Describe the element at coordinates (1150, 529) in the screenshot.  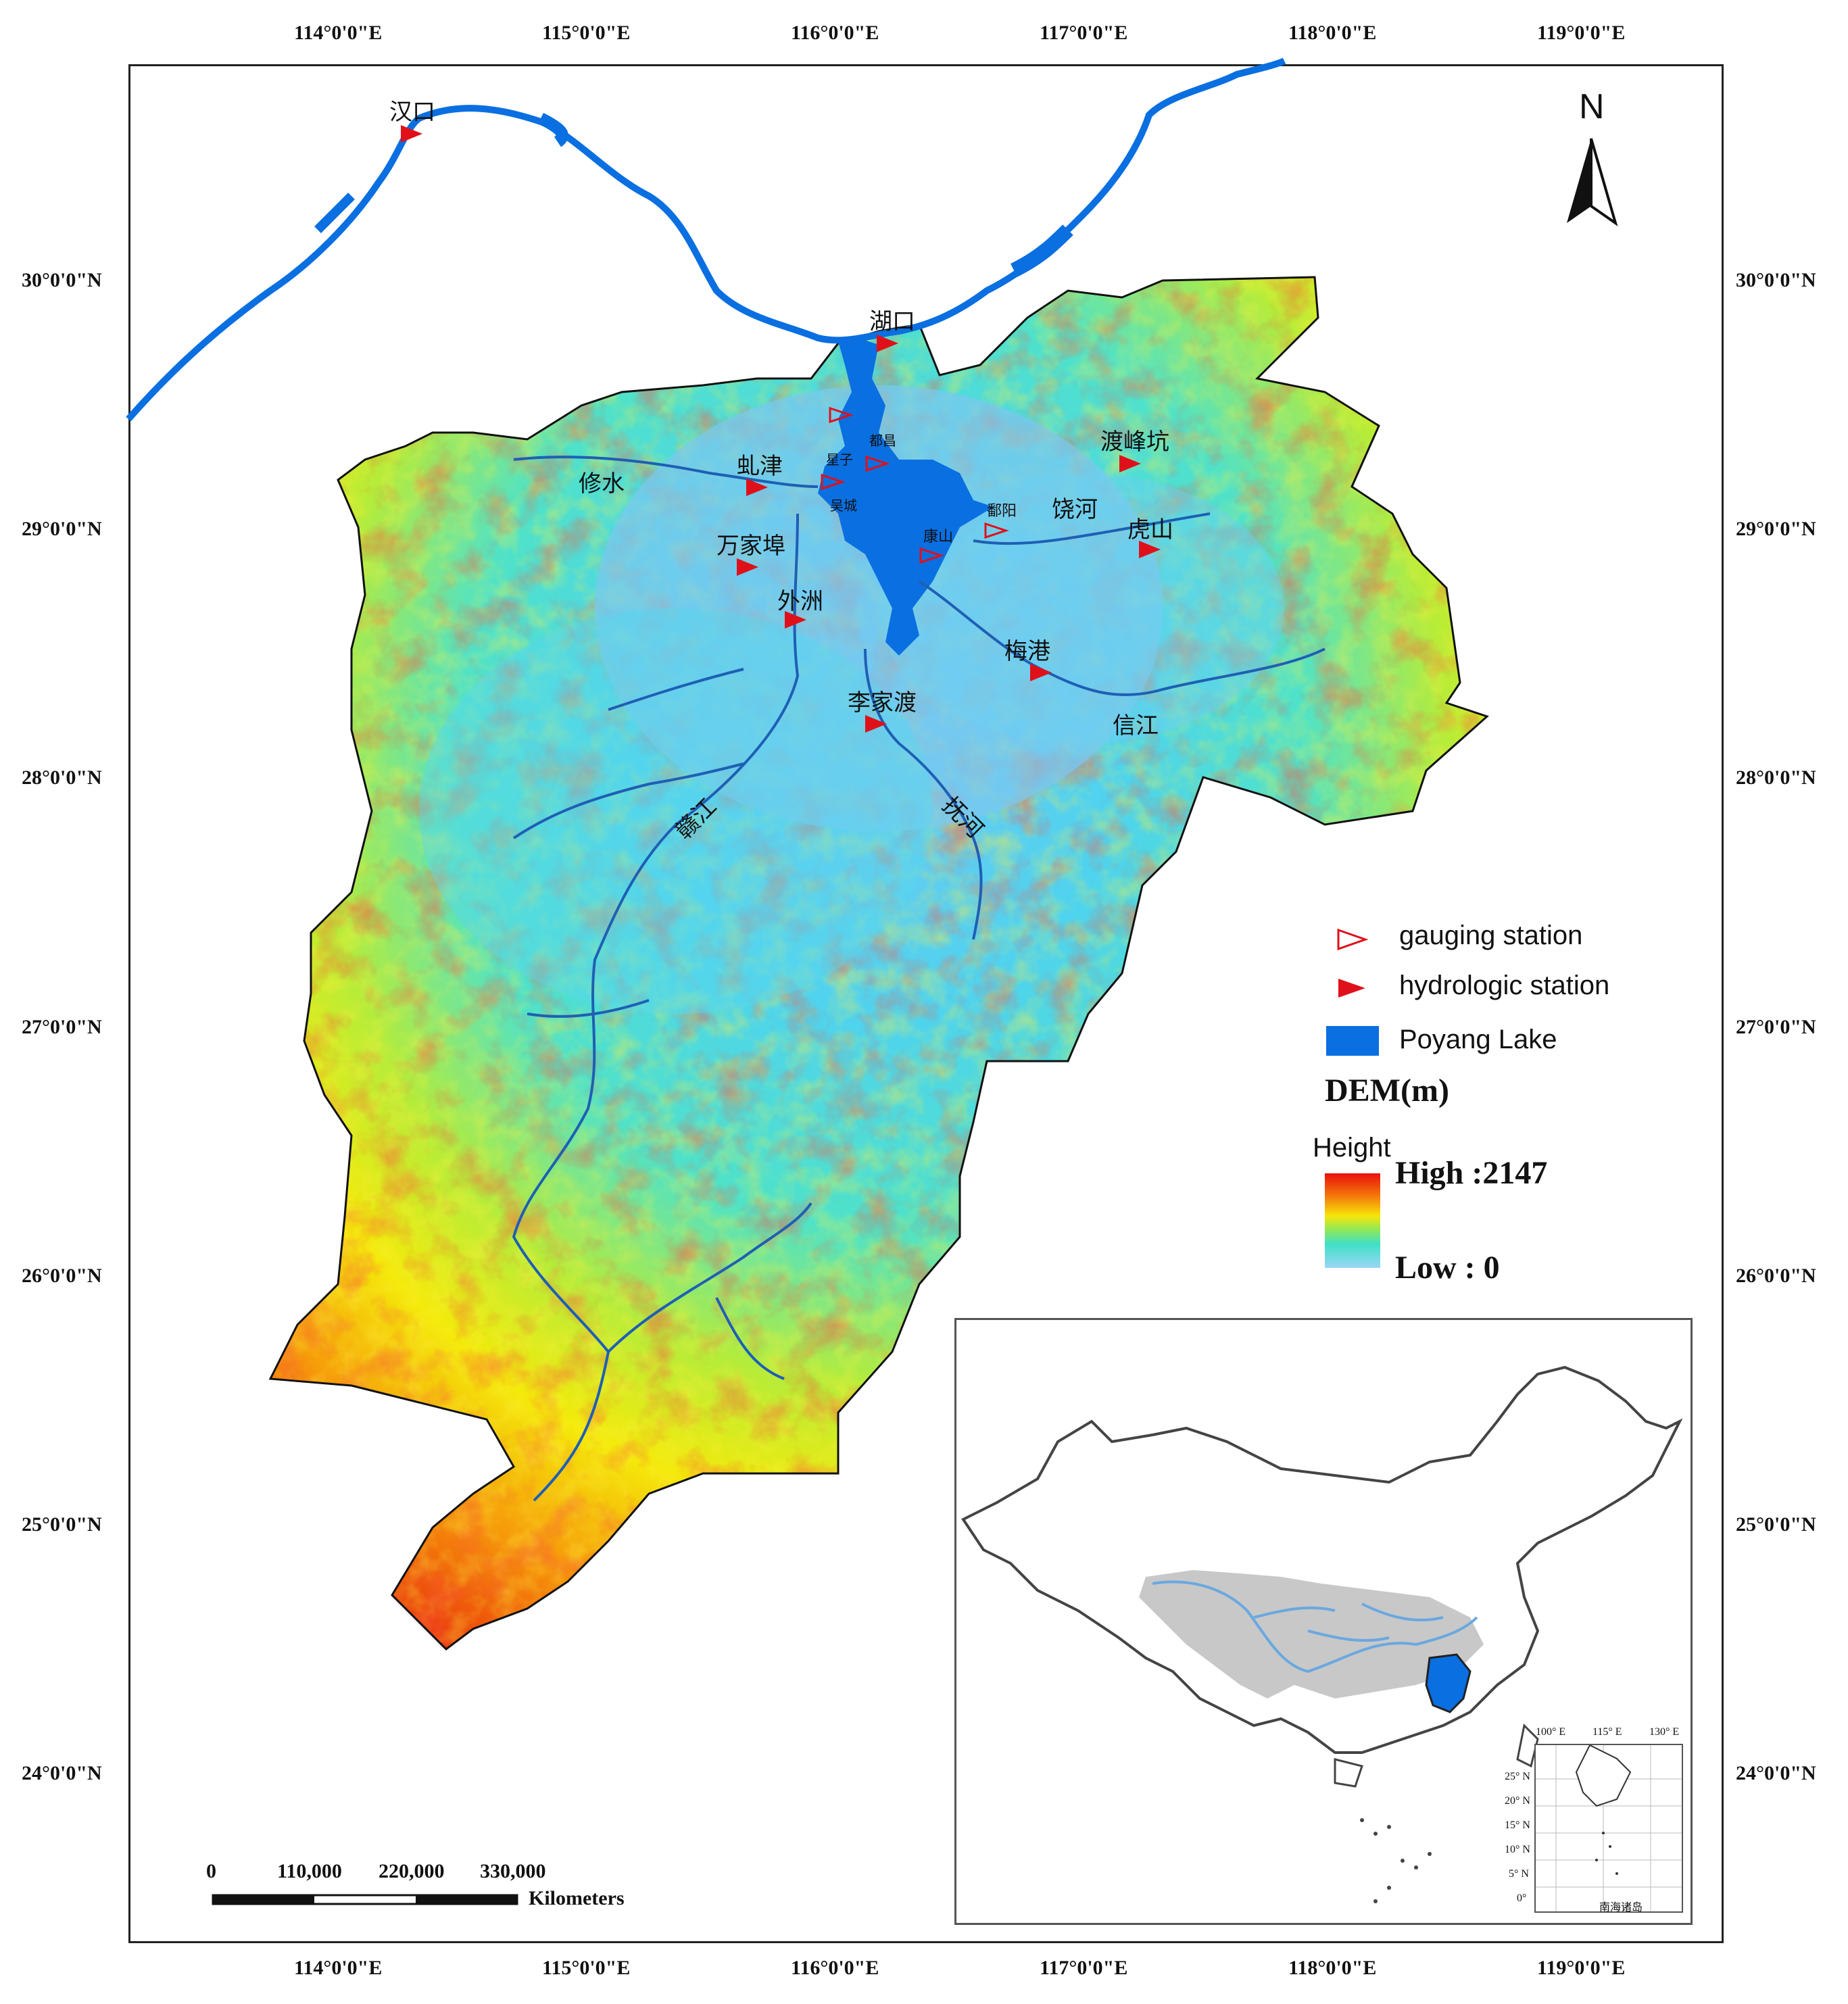
I see `label-hushan: 虎山` at that location.